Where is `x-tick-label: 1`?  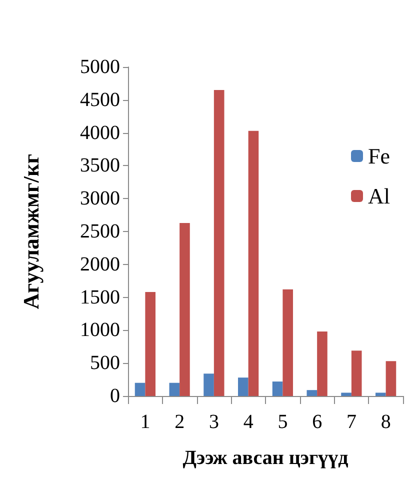
x-tick-label: 1 is located at coordinates (145, 422).